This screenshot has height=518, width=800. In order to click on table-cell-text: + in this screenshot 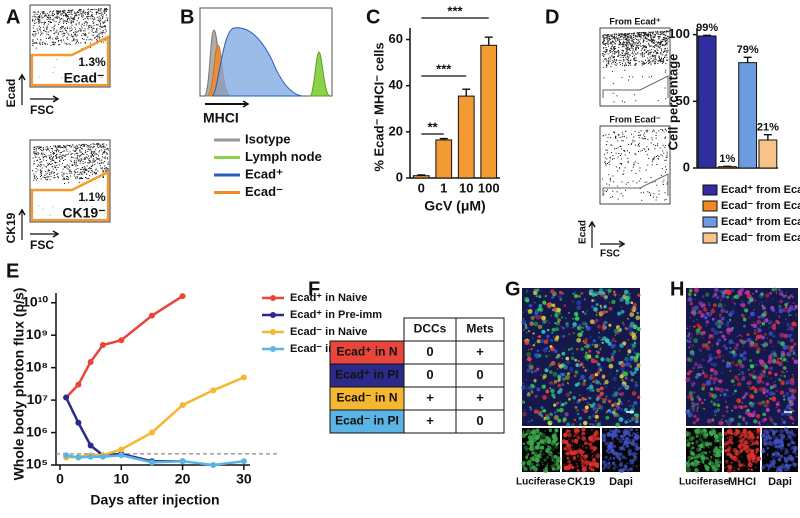, I will do `click(480, 351)`.